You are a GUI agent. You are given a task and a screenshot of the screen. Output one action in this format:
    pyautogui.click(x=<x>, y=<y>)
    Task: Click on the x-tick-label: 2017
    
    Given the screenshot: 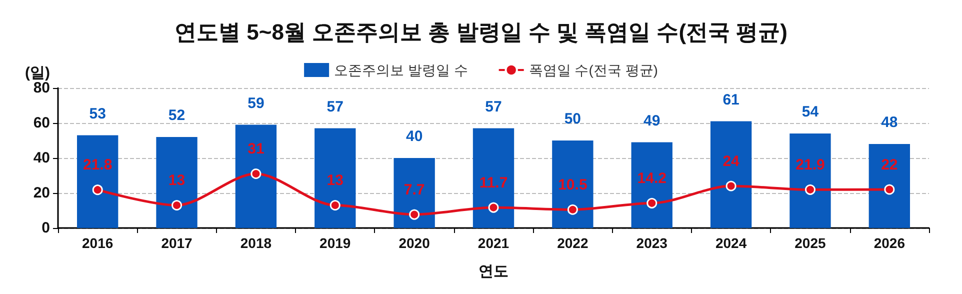 What is the action you would take?
    pyautogui.click(x=177, y=243)
    